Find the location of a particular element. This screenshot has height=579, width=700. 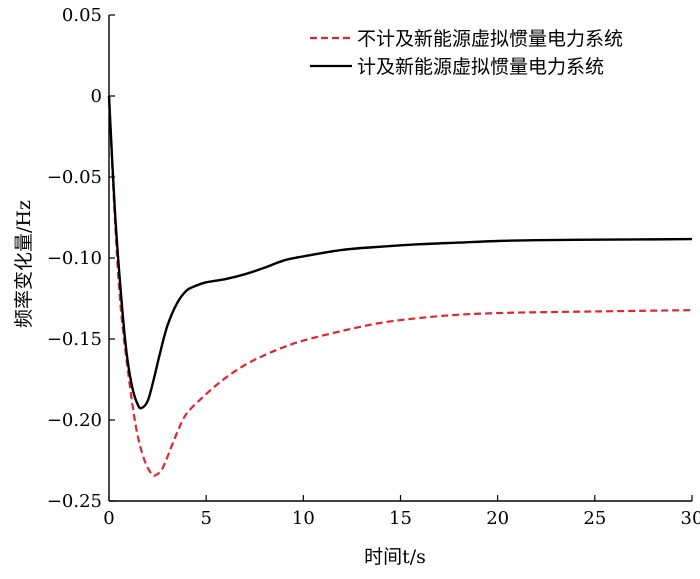

x-tick-label: 25 is located at coordinates (594, 518).